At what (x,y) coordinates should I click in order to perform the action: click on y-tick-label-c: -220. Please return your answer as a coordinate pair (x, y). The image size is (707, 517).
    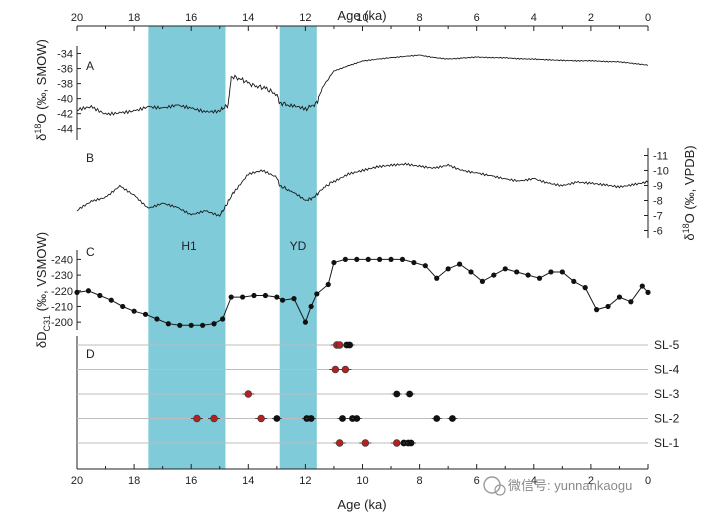
    Looking at the image, I should click on (62, 292).